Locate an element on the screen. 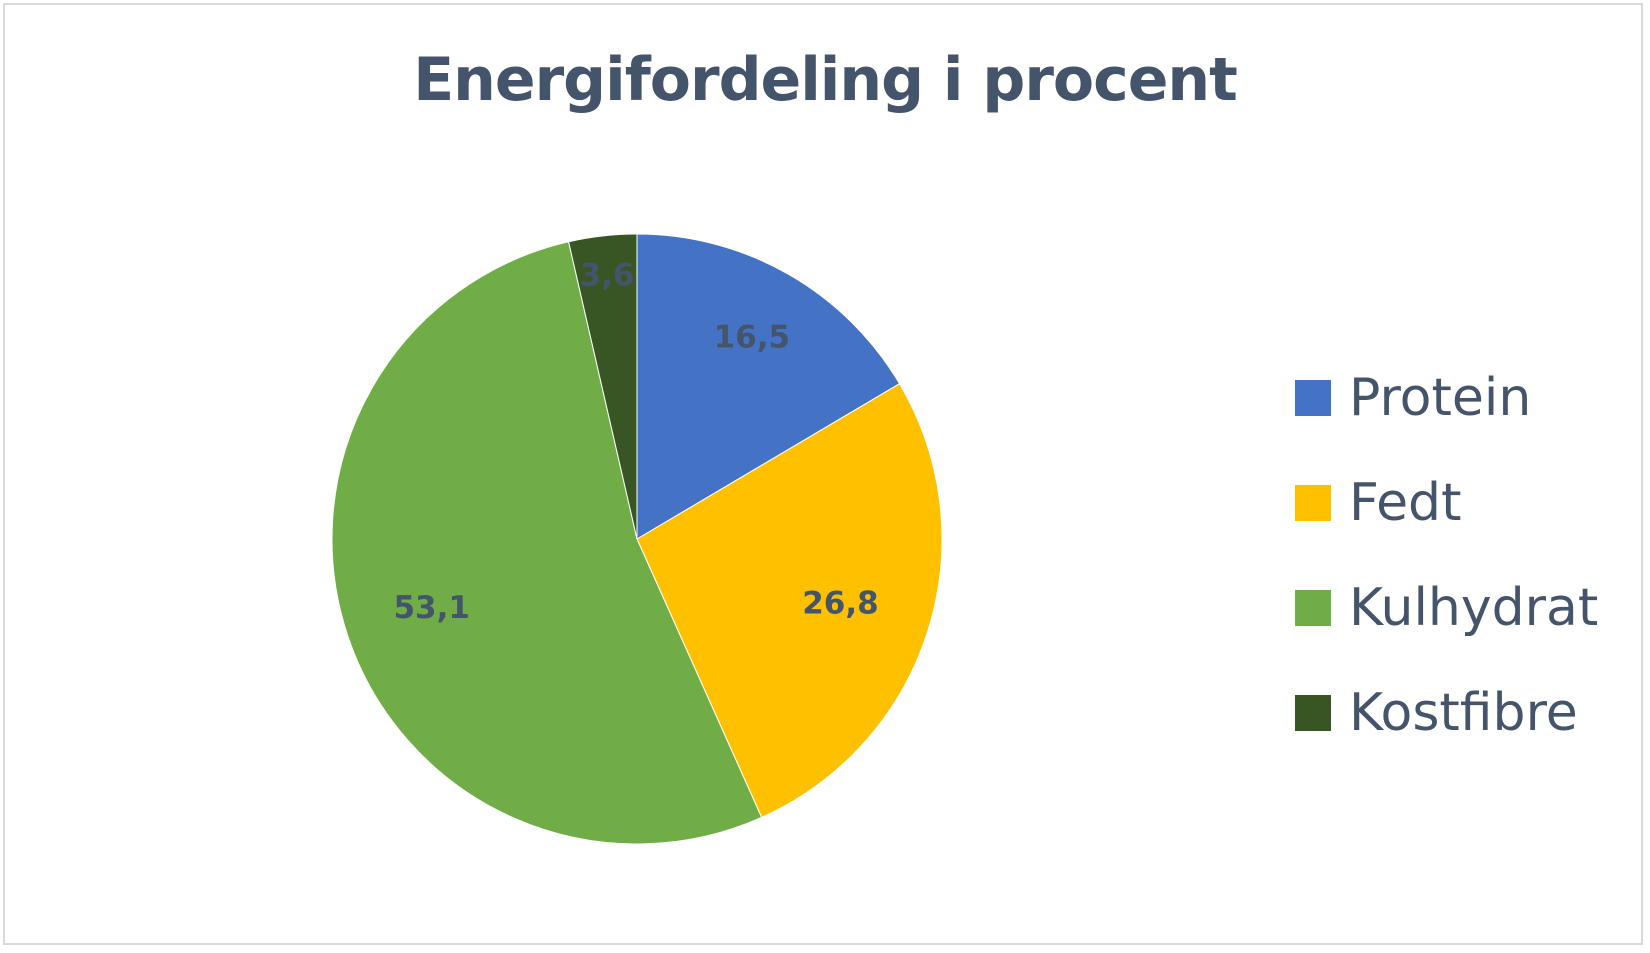  legend-swatch-fedt is located at coordinates (1313, 502).